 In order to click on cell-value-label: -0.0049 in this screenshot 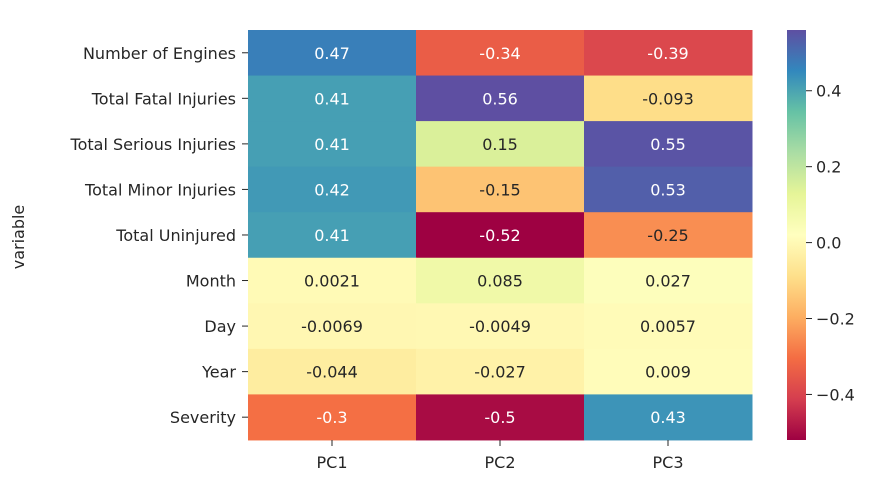, I will do `click(500, 326)`.